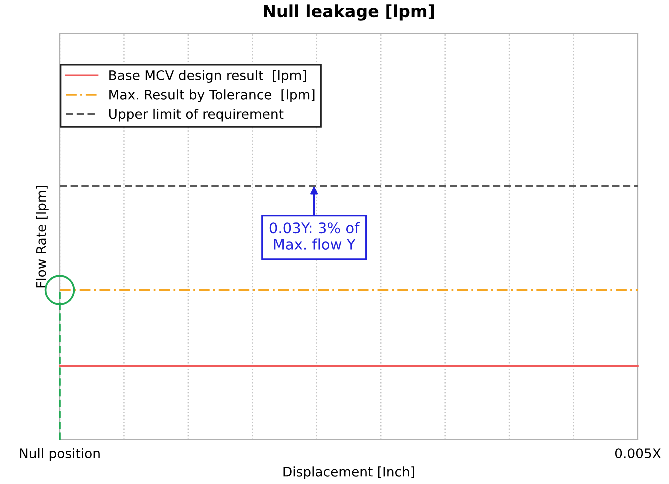  I want to click on legend-label: Upper limit of requirement, so click(196, 115).